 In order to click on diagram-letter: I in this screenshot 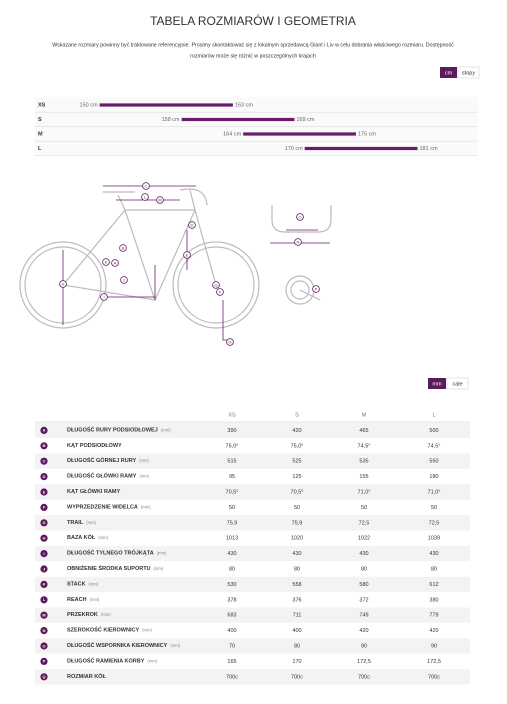, I will do `click(103, 296)`.